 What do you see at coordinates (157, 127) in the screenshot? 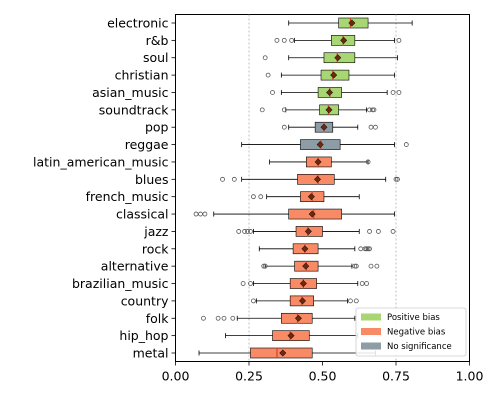
I see `y-tick-label: pop` at bounding box center [157, 127].